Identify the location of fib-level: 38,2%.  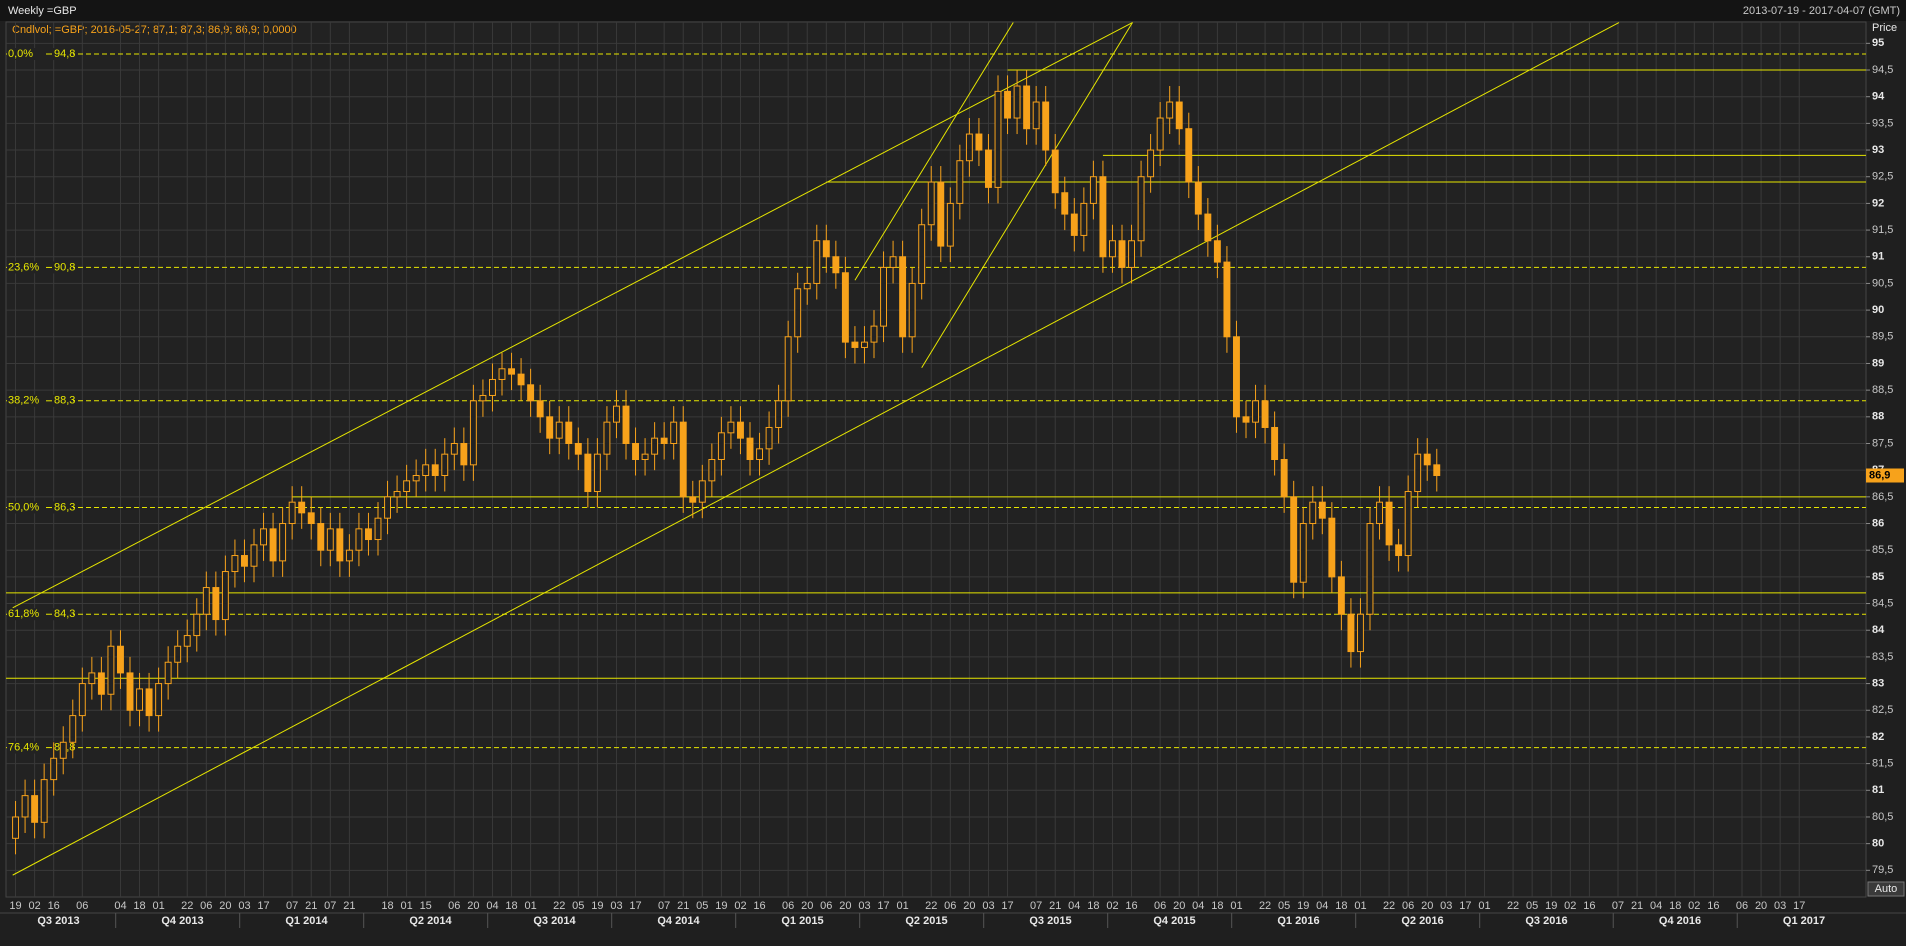
(23, 401).